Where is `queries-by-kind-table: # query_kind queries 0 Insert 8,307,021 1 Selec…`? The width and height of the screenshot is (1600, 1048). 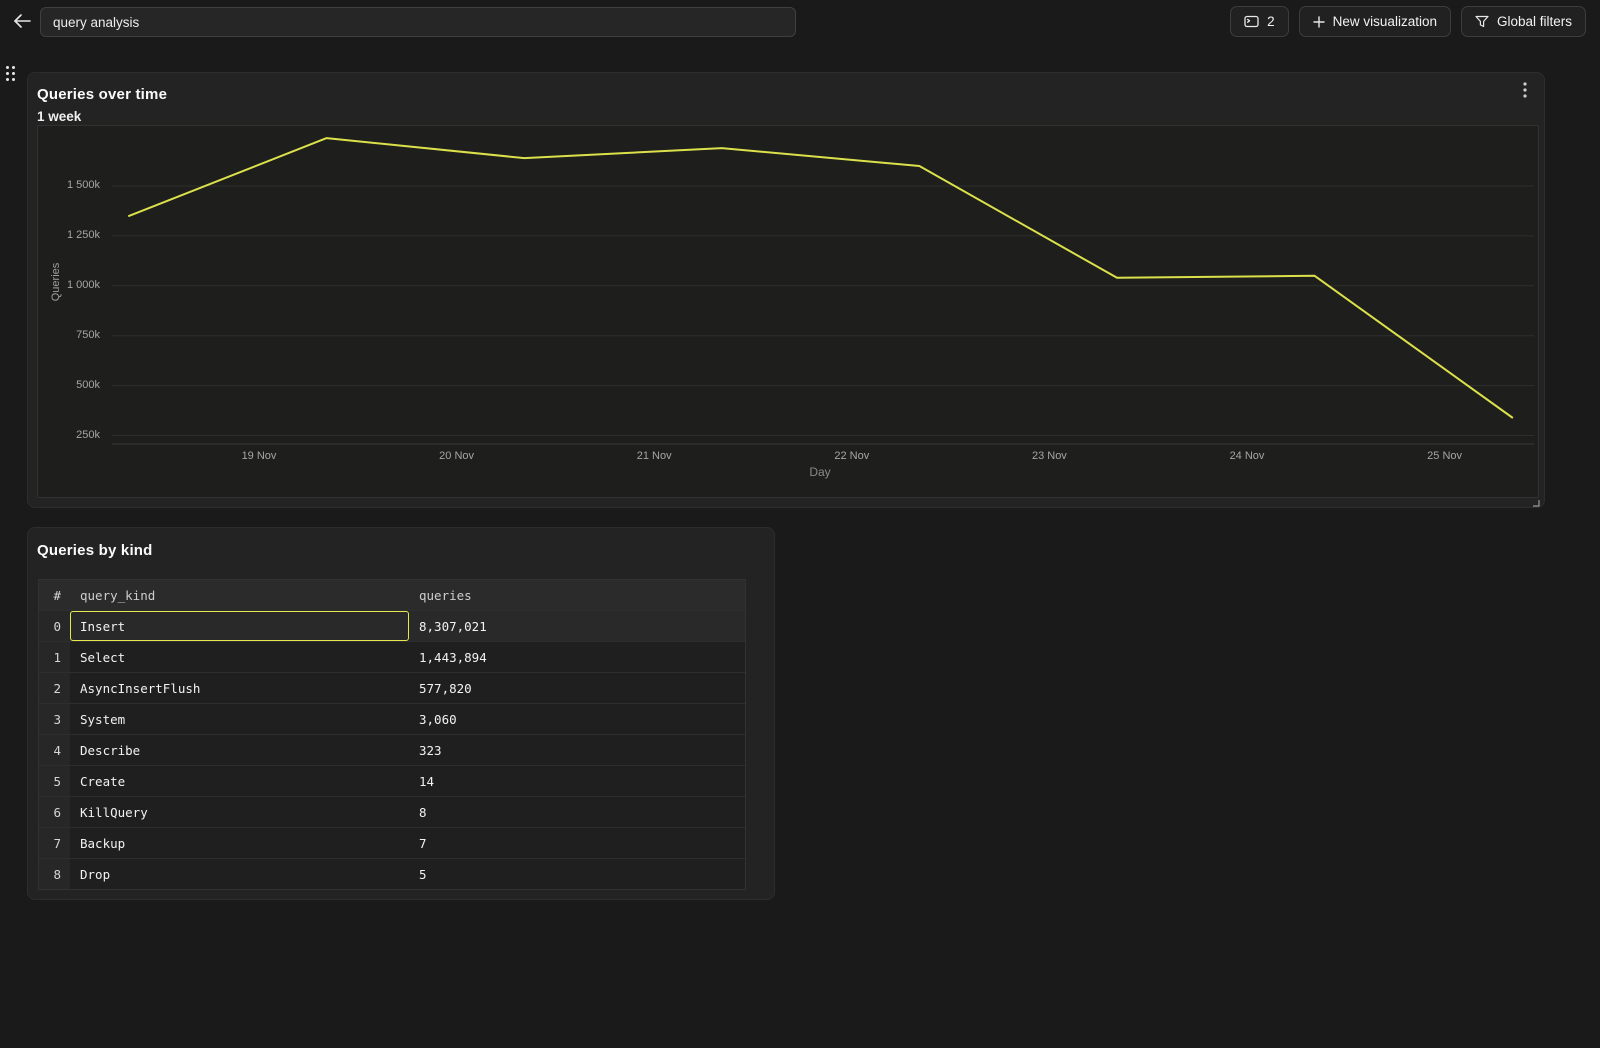 queries-by-kind-table: # query_kind queries 0 Insert 8,307,021 1 Selec… is located at coordinates (392, 734).